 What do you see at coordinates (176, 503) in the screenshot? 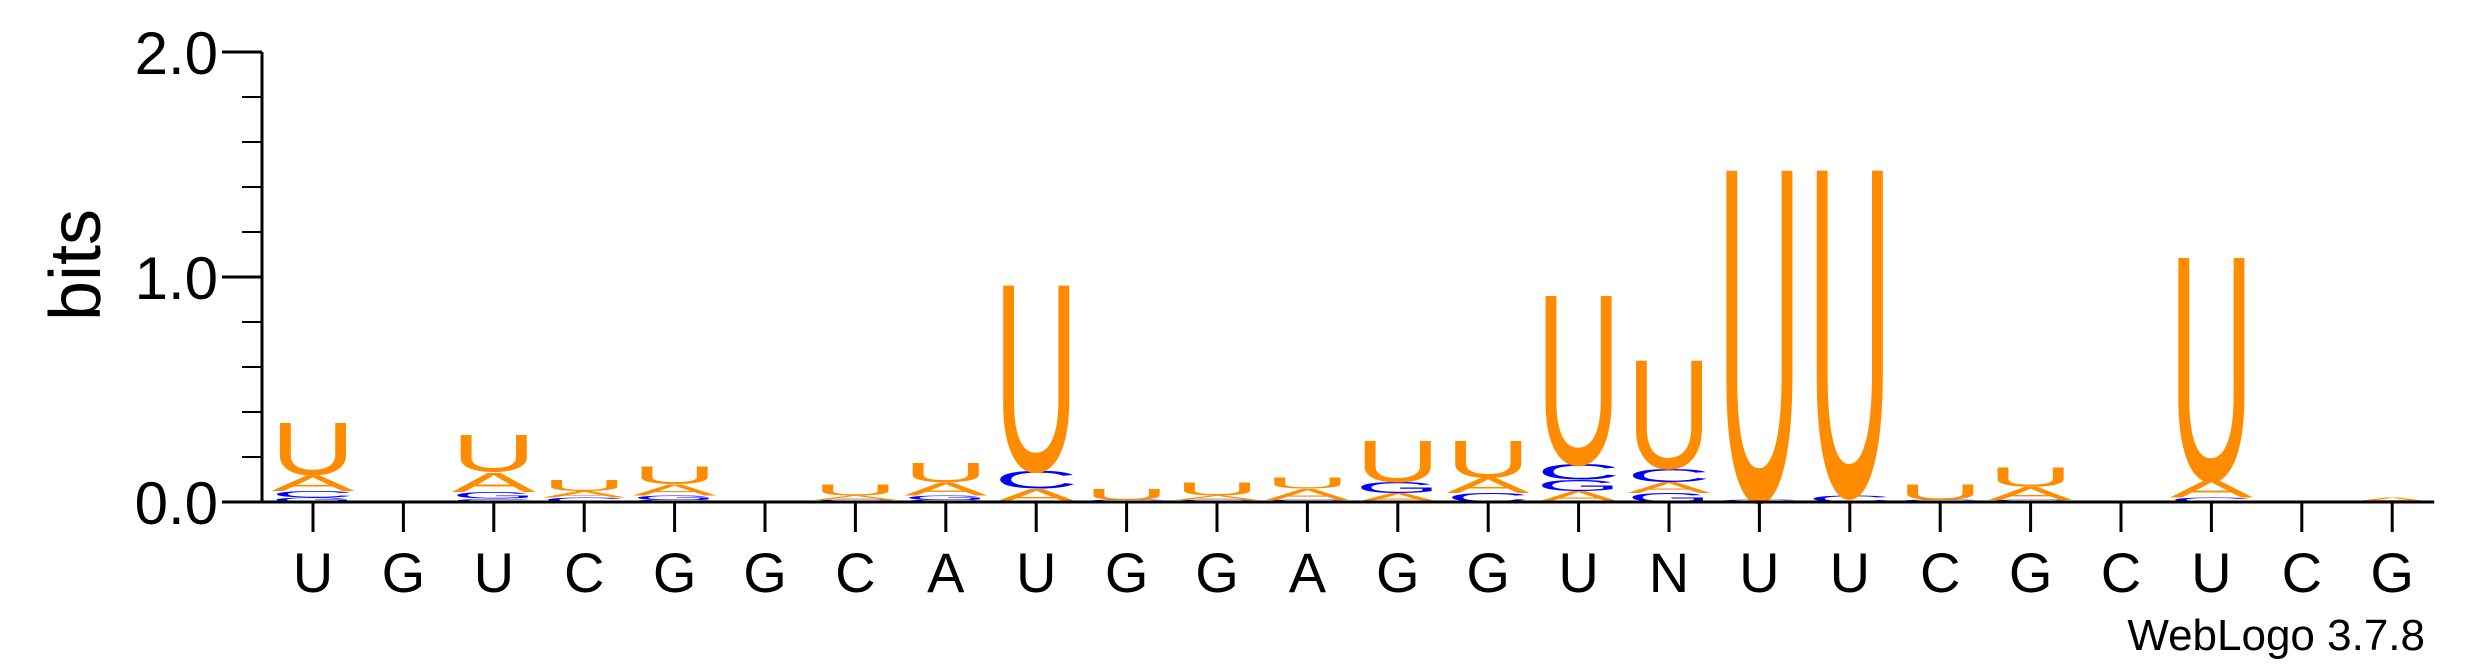
I see `y-tick-label: 0.0` at bounding box center [176, 503].